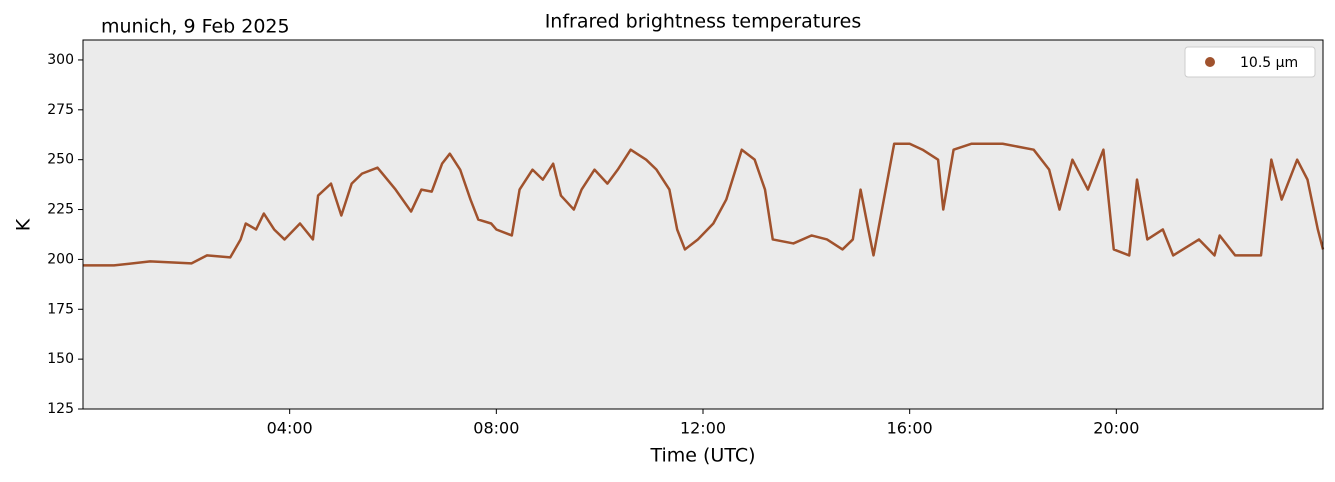  Describe the element at coordinates (1210, 62) in the screenshot. I see `legend-marker` at that location.